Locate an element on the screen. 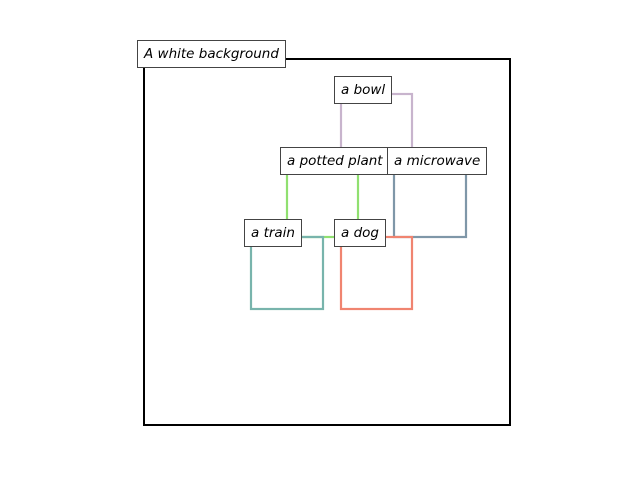 The height and width of the screenshot is (480, 640). background-label: A white background is located at coordinates (211, 54).